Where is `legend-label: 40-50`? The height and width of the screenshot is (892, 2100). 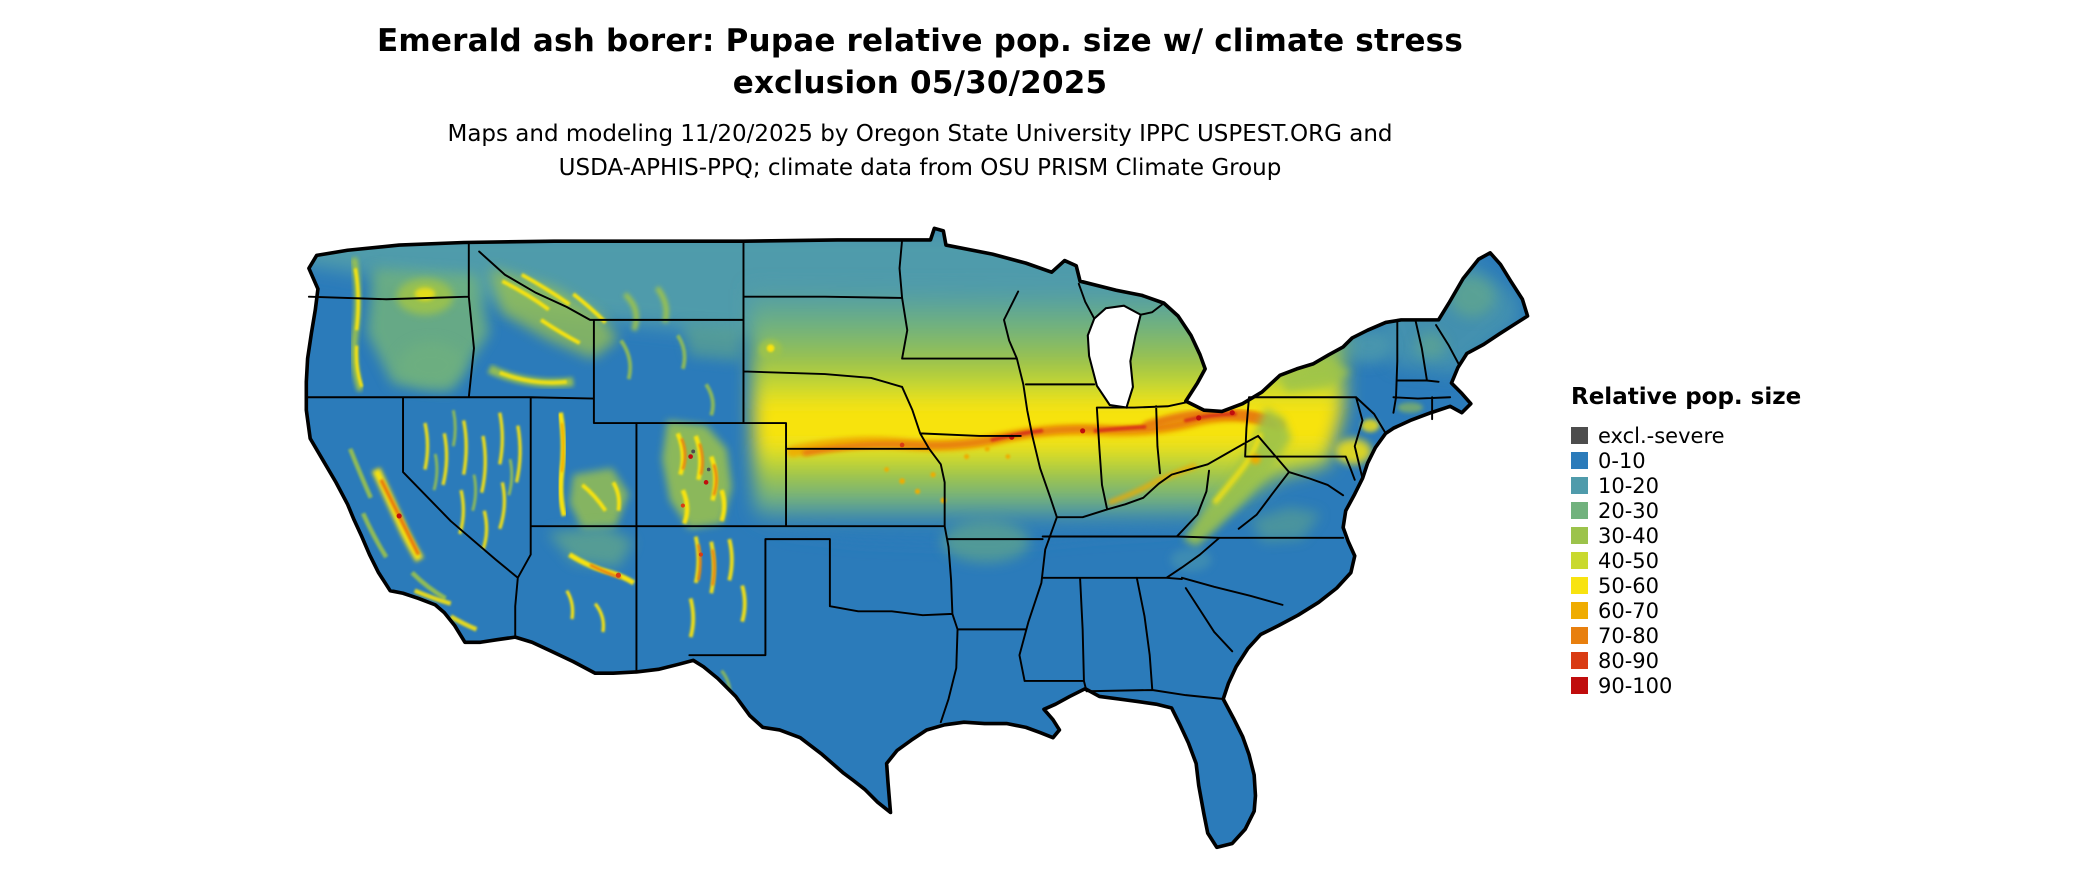
legend-label: 40-50 is located at coordinates (1629, 560).